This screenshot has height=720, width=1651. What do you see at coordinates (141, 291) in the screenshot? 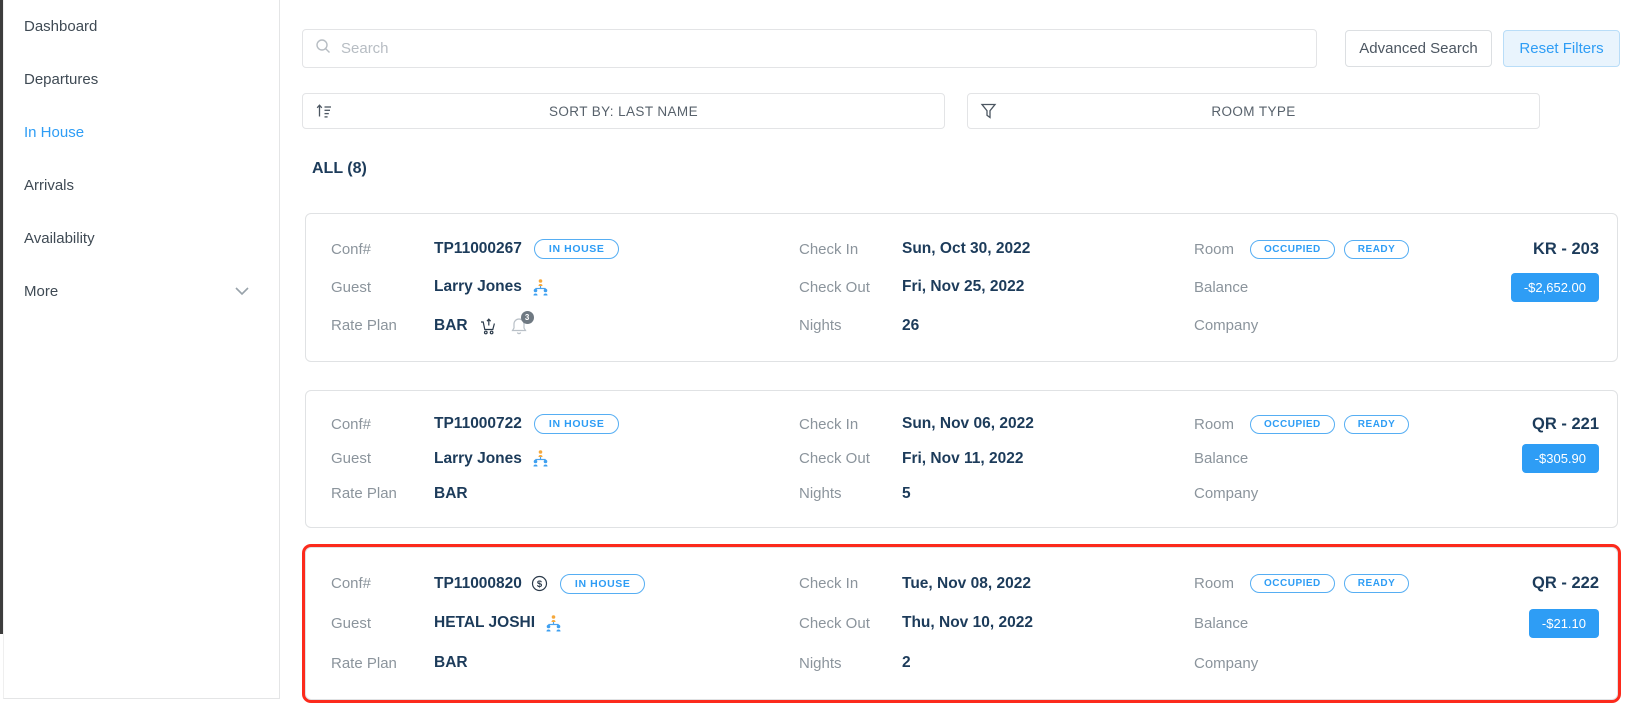
I see `sidebar-item-more: More` at bounding box center [141, 291].